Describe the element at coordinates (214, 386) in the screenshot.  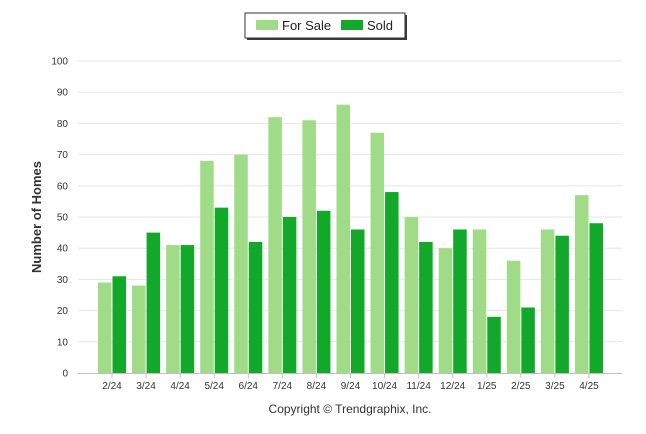
I see `x-tick-label: 5/24` at that location.